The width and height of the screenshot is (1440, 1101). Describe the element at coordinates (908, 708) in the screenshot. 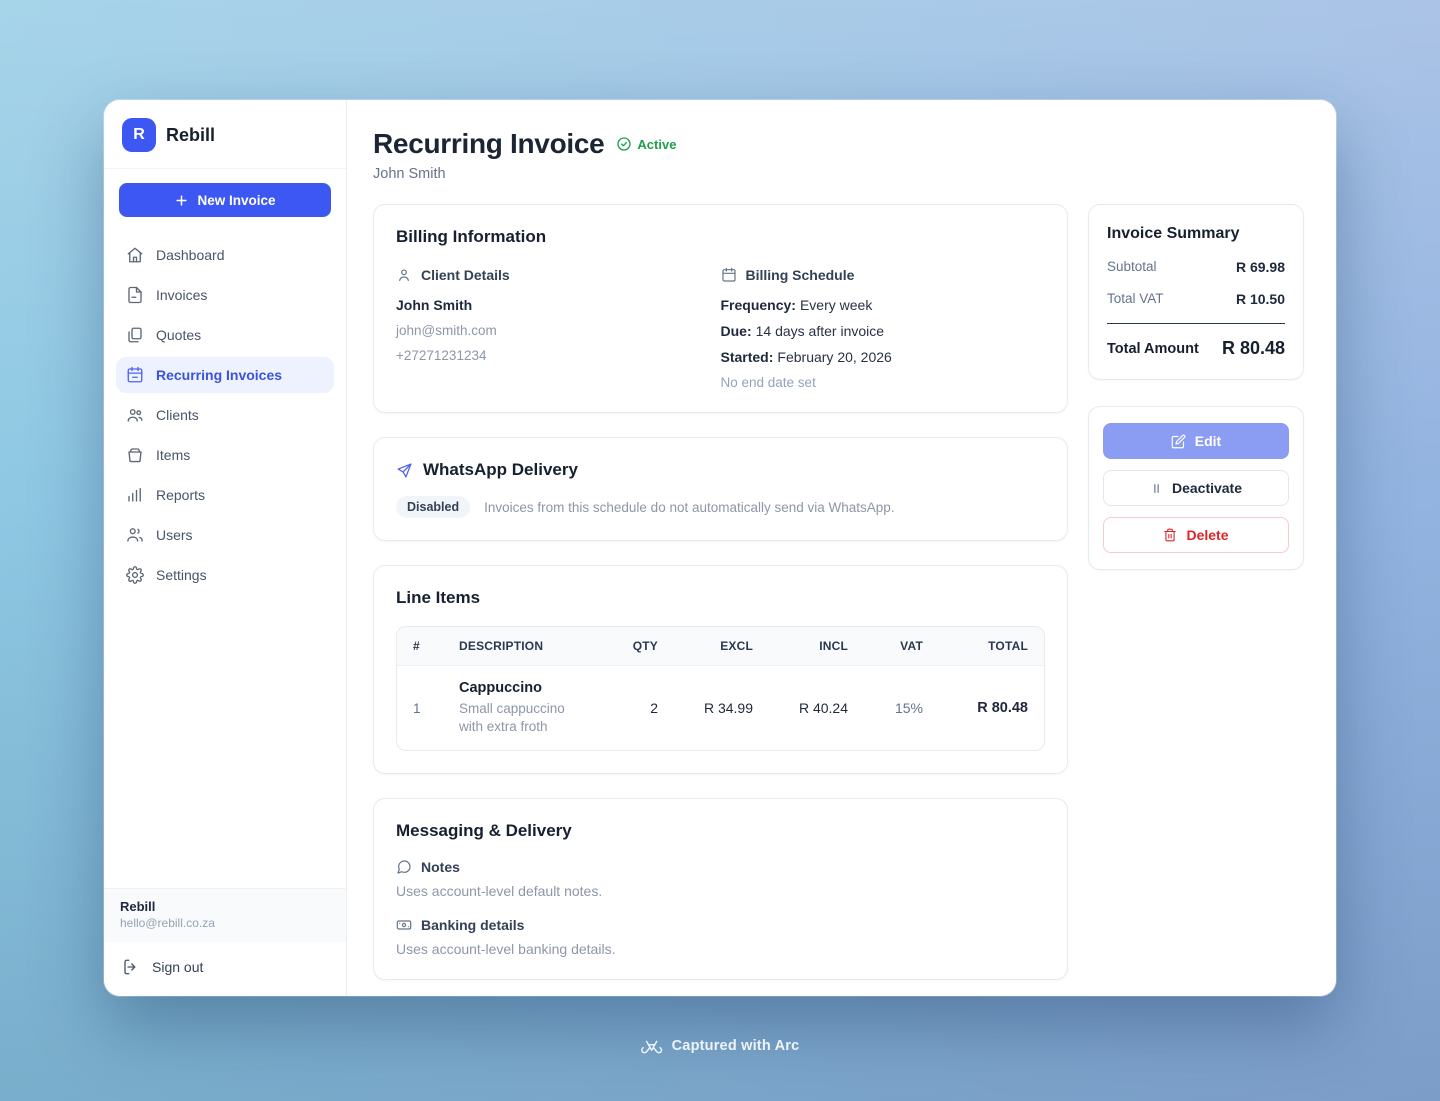

I see `item-vat: 15%` at that location.